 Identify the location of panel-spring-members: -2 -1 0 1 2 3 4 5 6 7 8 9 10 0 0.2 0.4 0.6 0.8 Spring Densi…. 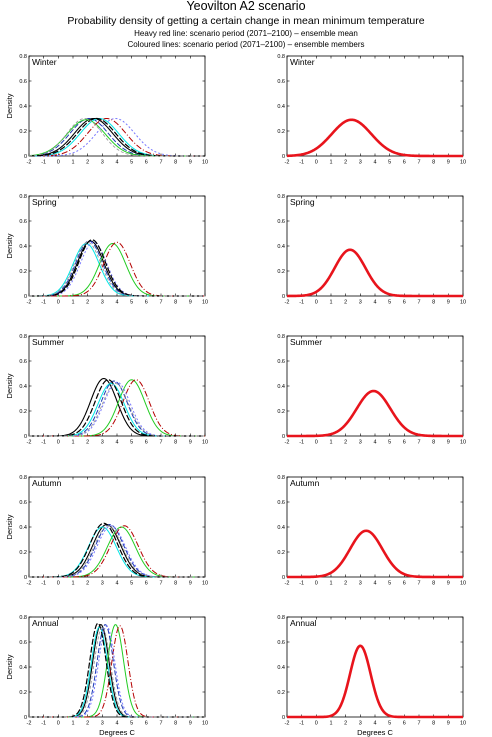
(106, 250).